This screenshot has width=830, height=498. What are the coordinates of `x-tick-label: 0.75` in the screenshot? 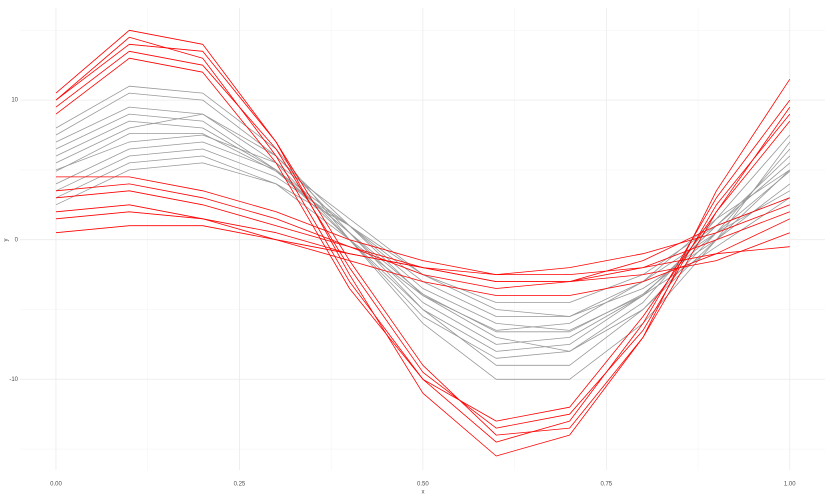 It's located at (606, 485).